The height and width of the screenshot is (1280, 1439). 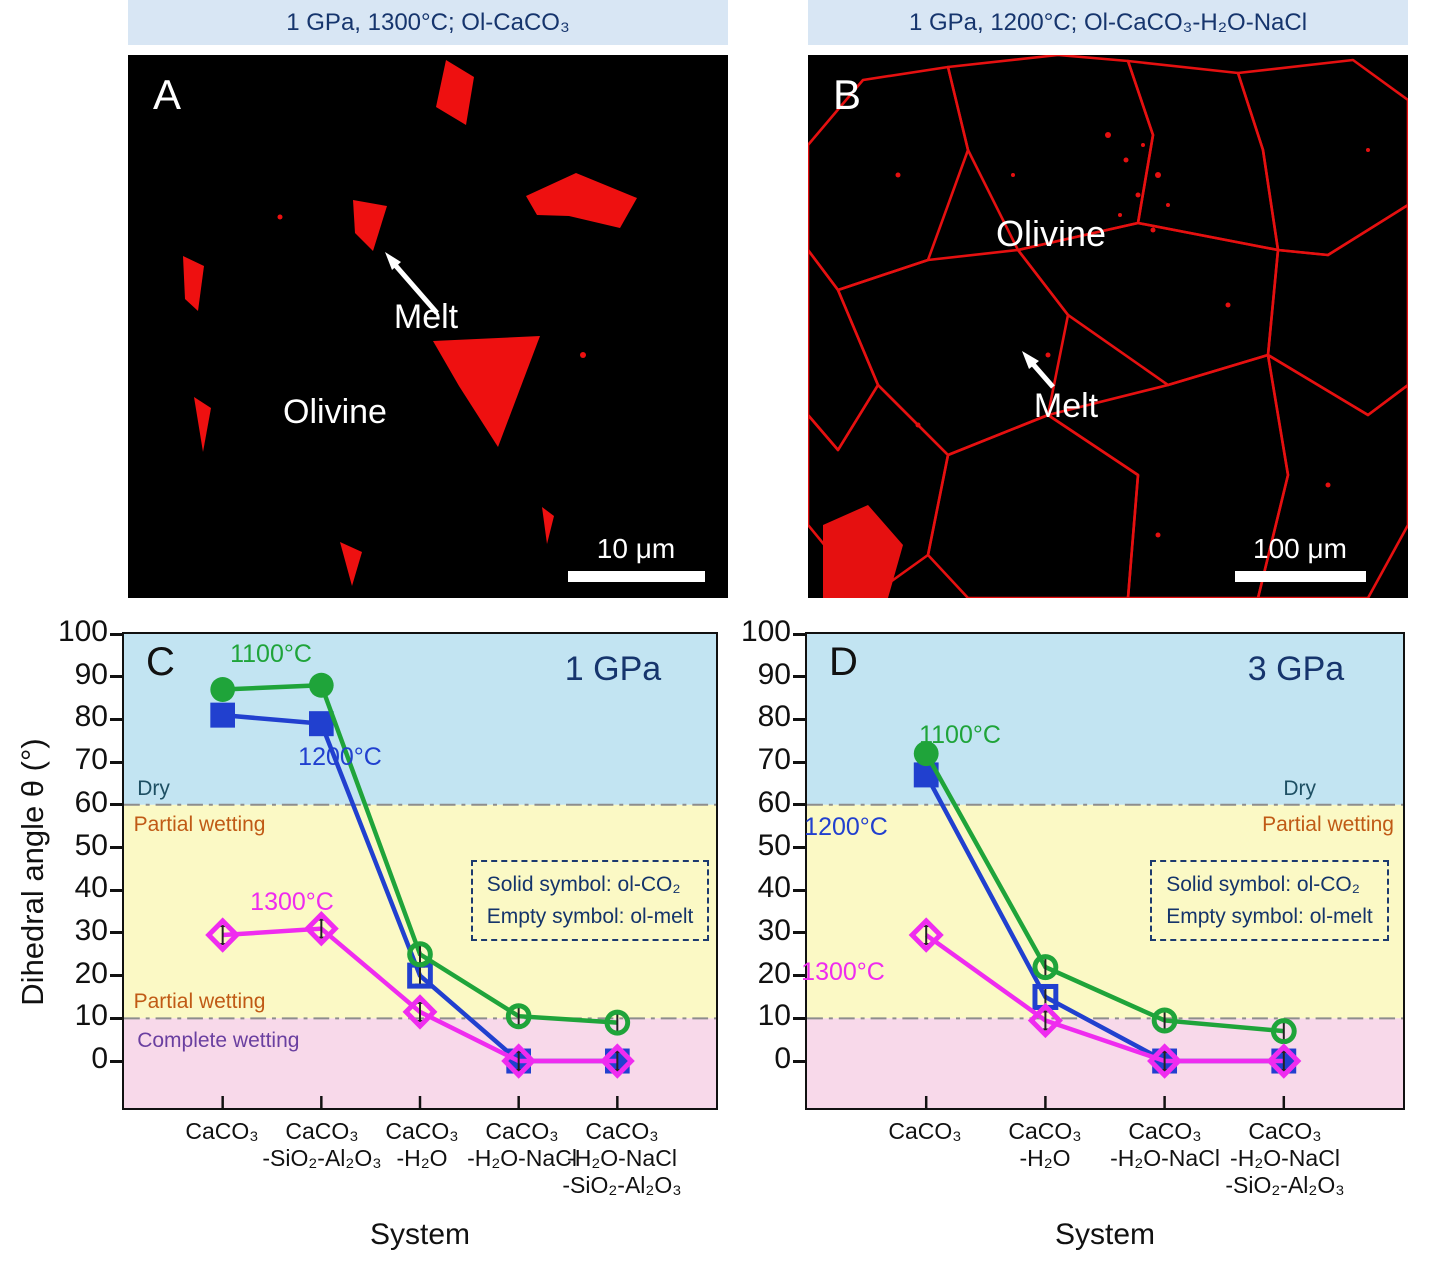 I want to click on panel-a-letter: A, so click(x=167, y=94).